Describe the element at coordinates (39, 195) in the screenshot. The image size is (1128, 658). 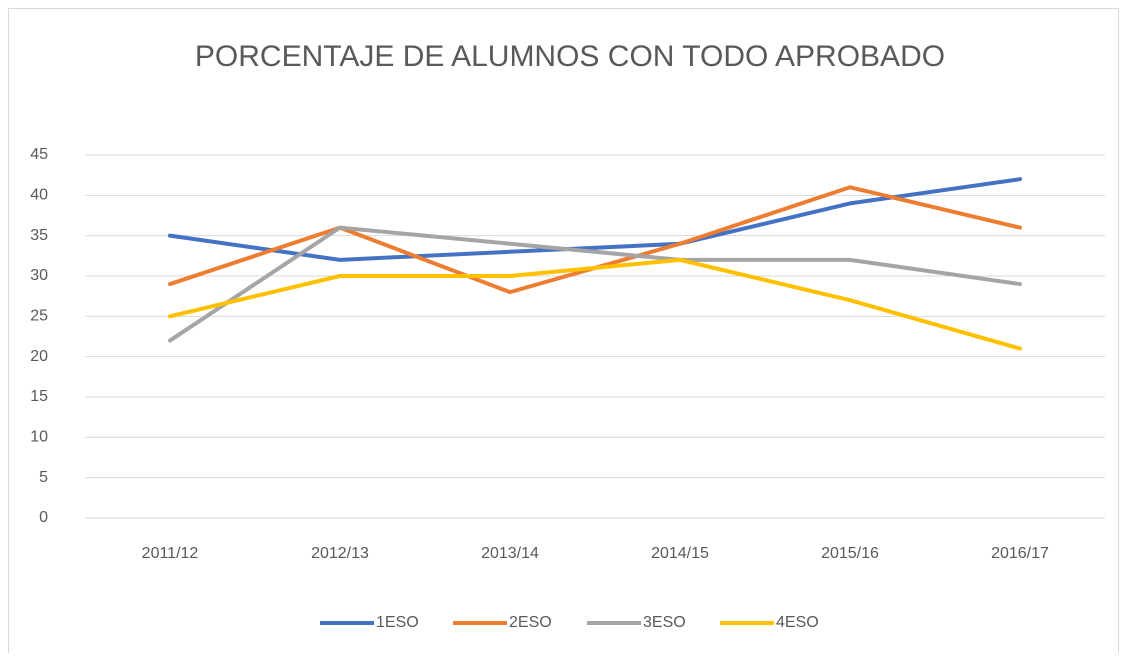
I see `y-tick-label: 40` at that location.